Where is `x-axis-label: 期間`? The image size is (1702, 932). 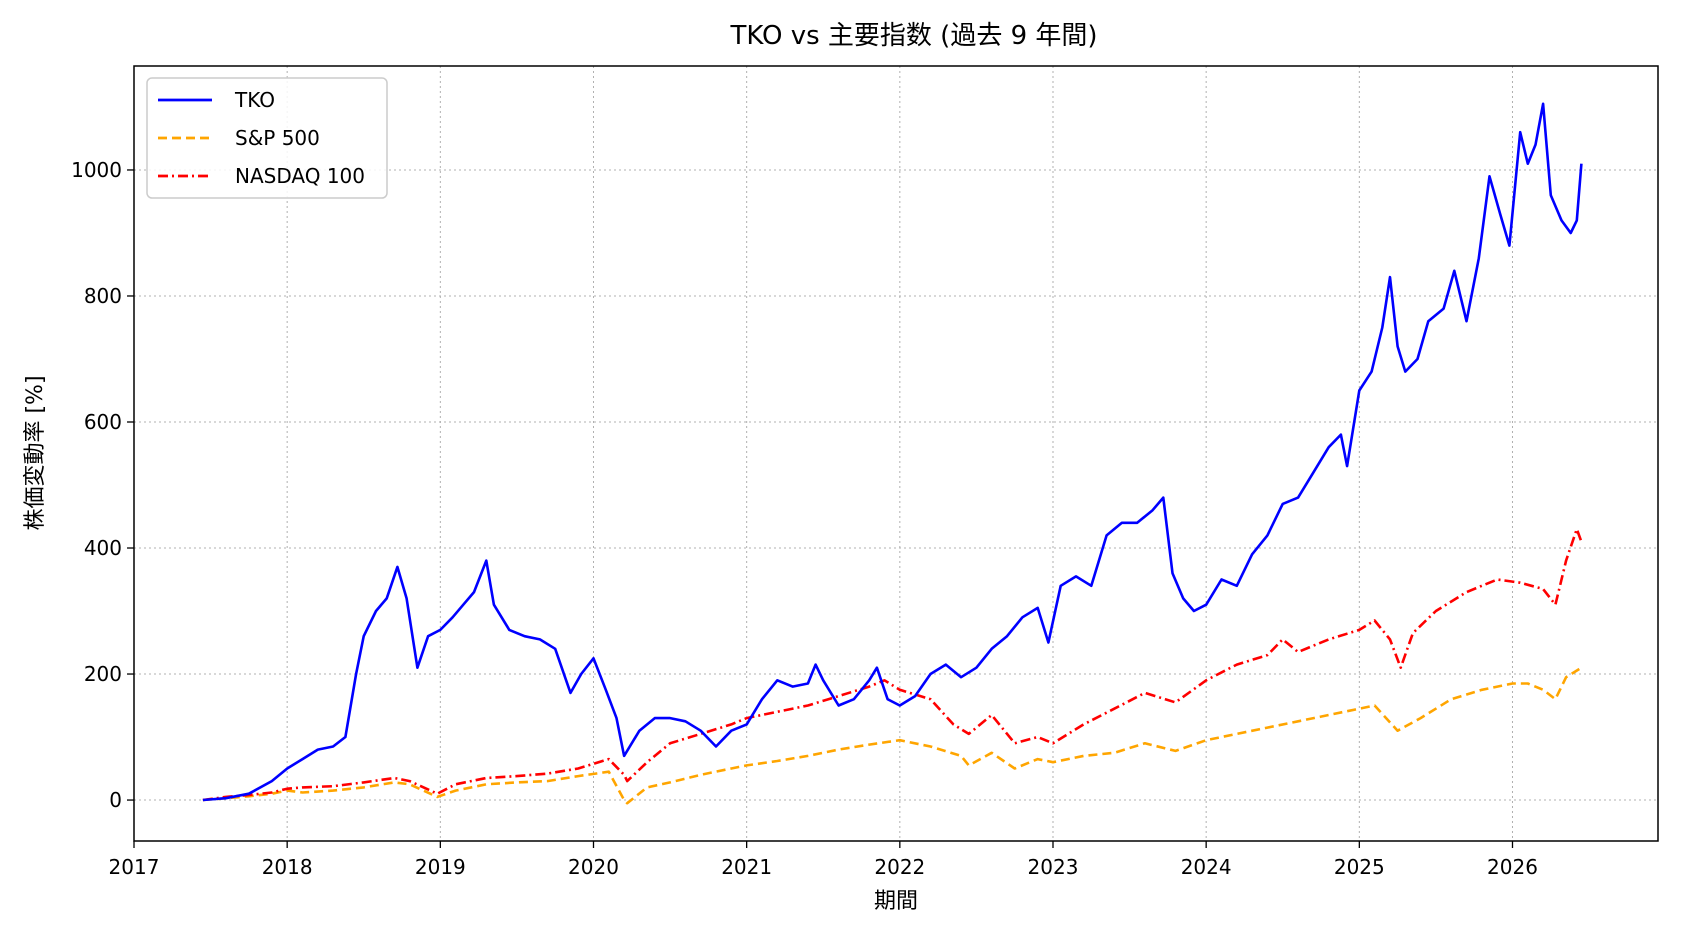
x-axis-label: 期間 is located at coordinates (896, 901).